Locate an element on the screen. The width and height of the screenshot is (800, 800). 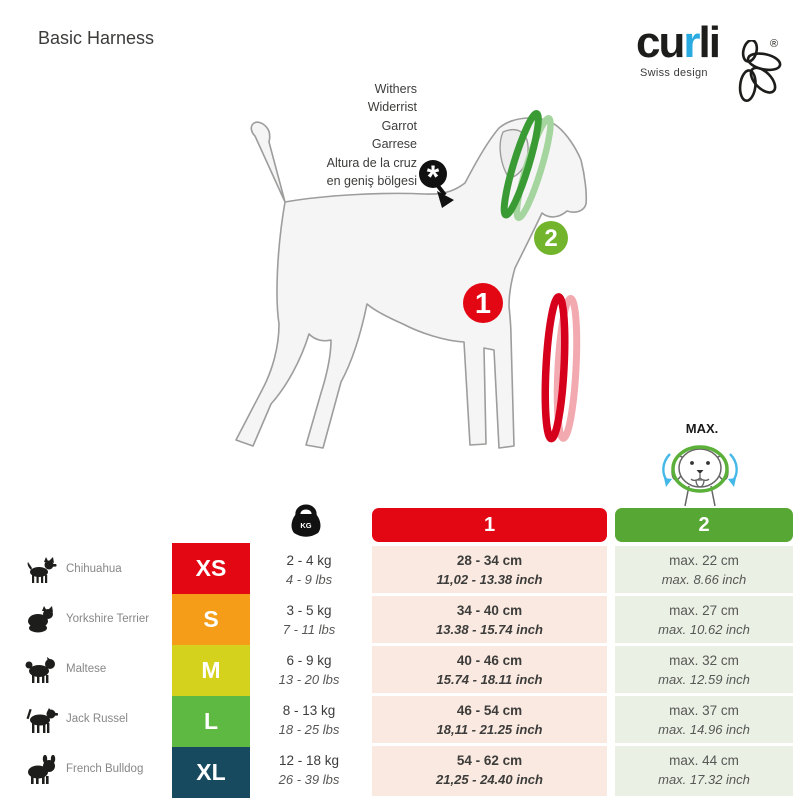
girth-inch: 15.74 - 18.11 inch is located at coordinates (489, 679).